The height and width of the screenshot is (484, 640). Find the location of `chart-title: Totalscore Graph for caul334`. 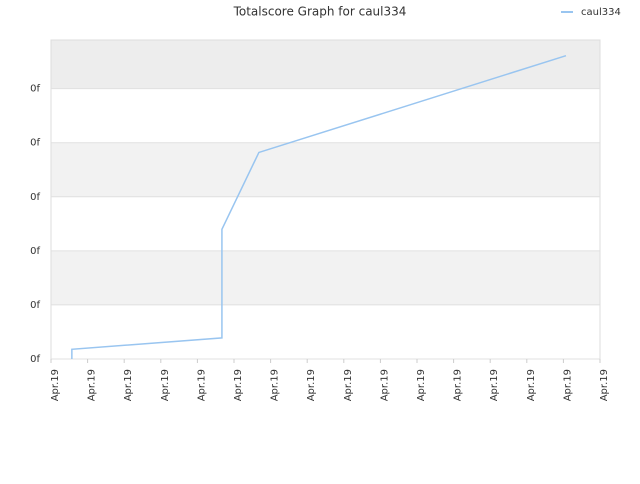

chart-title: Totalscore Graph for caul334 is located at coordinates (320, 12).